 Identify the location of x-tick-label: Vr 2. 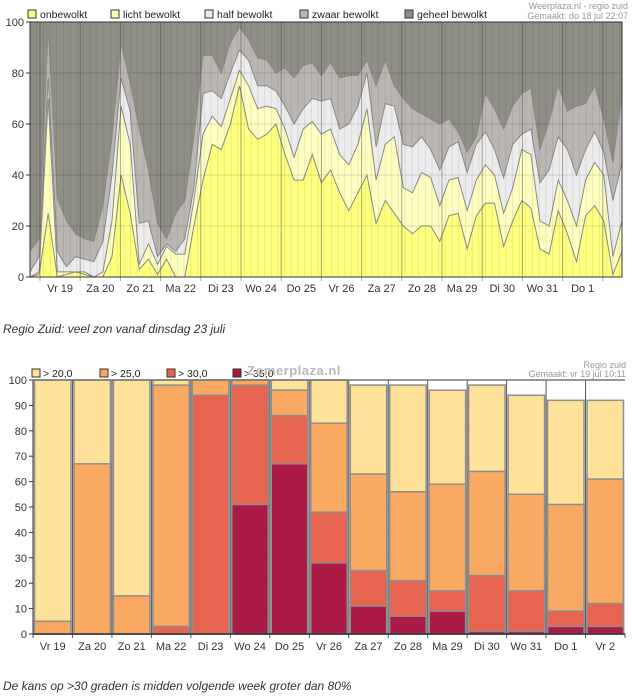
(605, 647).